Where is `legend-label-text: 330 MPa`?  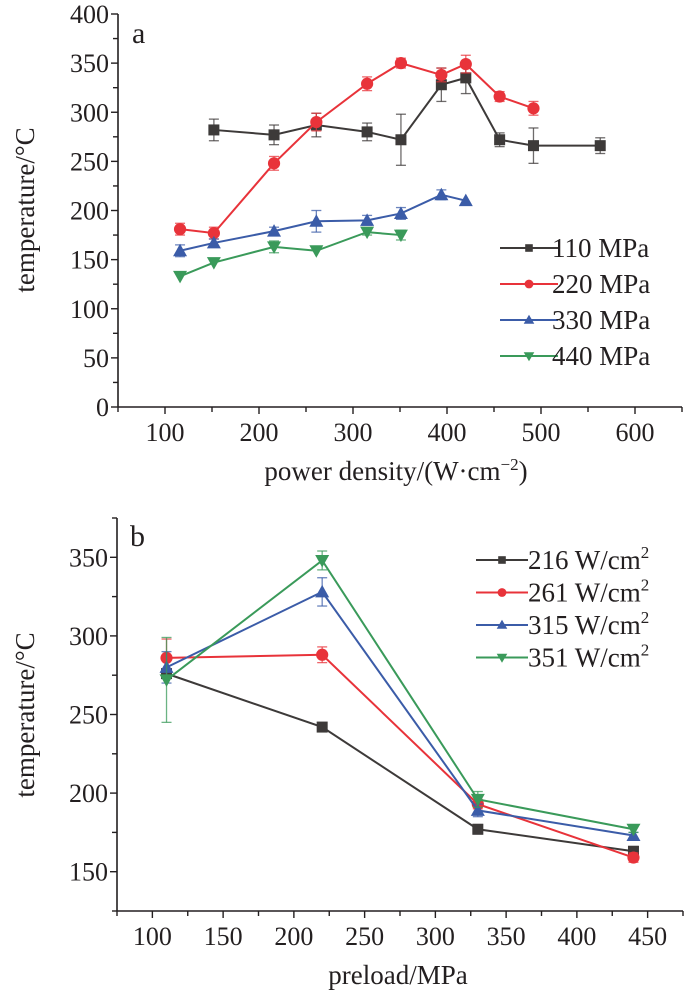
legend-label-text: 330 MPa is located at coordinates (601, 320).